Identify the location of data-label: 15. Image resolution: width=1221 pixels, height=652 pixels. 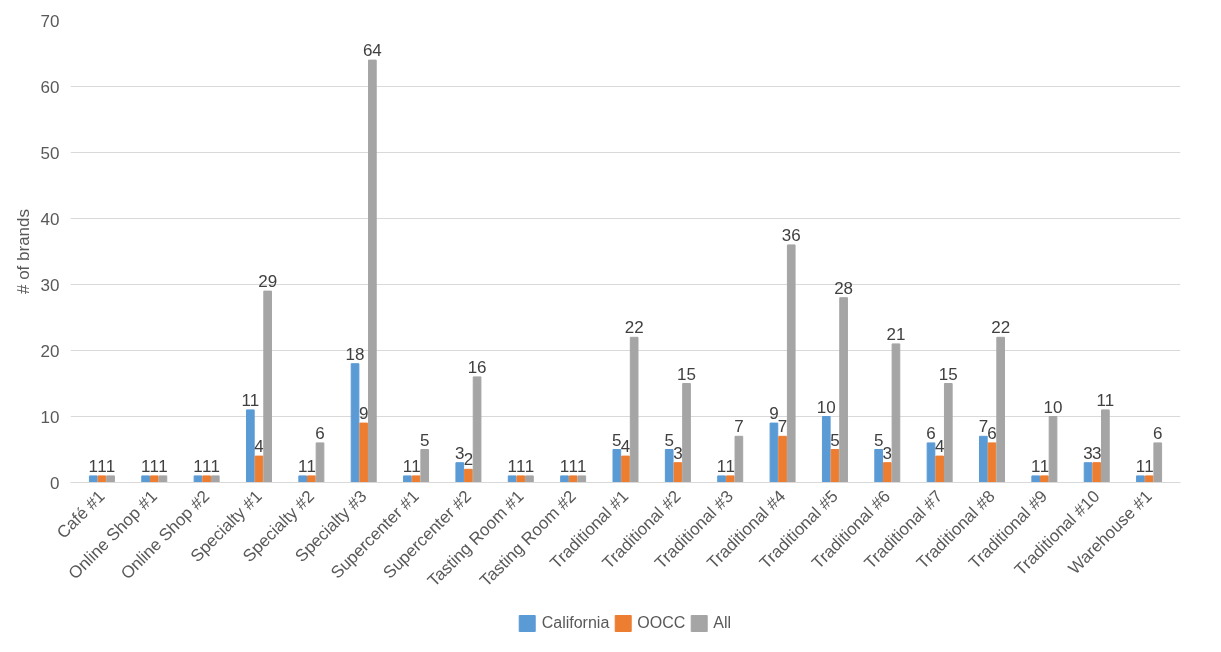
(948, 374).